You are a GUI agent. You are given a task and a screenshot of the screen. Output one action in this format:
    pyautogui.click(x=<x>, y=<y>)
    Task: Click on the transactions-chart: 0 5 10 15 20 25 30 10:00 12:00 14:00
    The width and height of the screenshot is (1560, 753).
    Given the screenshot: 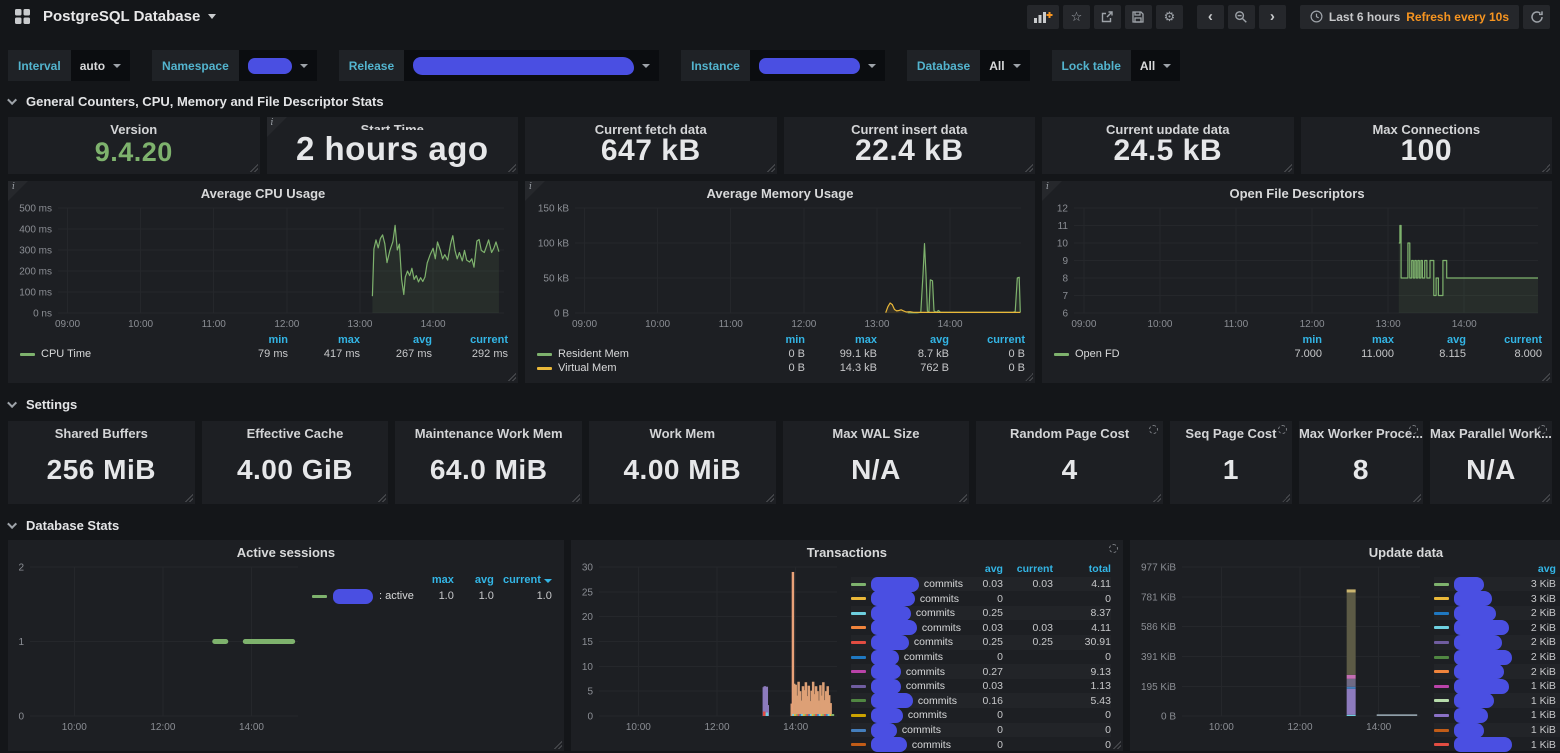 What is the action you would take?
    pyautogui.click(x=709, y=648)
    